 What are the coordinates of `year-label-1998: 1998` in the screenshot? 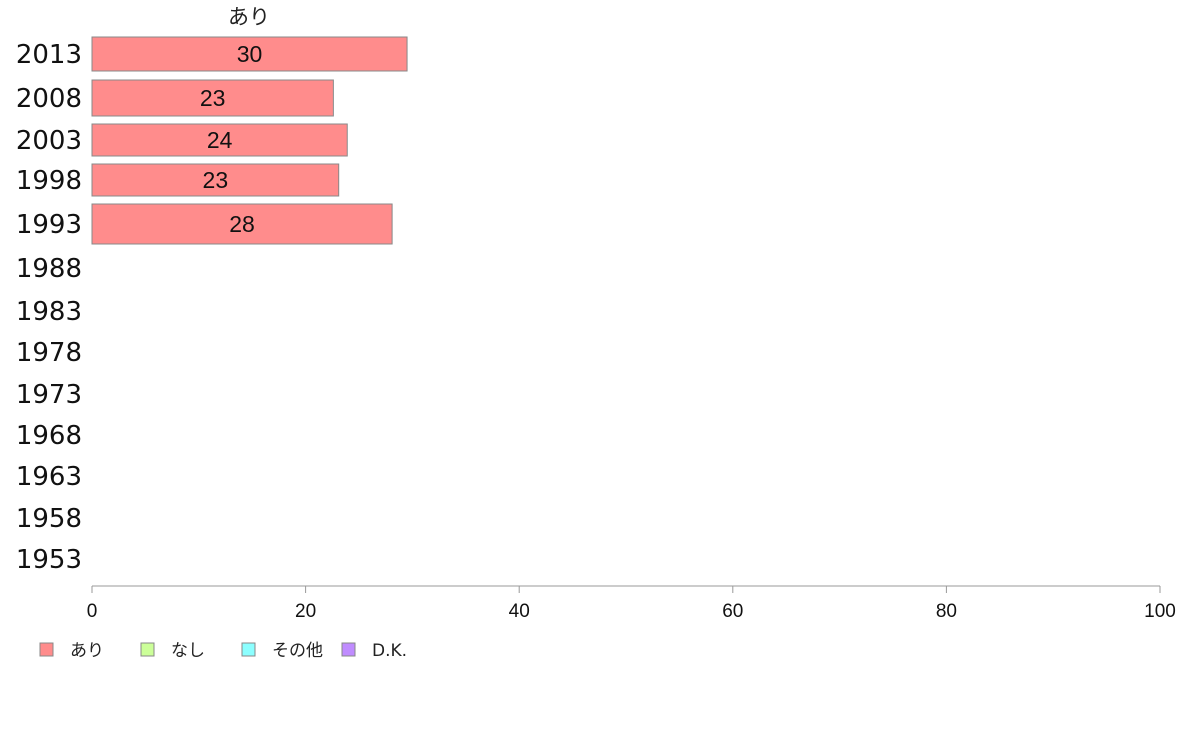 It's located at (49, 181).